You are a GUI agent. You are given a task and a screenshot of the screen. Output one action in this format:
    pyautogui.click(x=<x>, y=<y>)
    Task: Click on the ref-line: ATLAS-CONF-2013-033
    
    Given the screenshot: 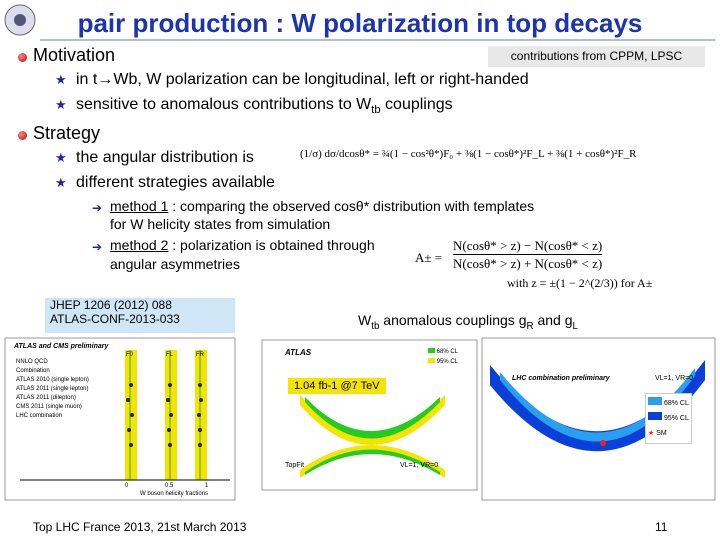 What is the action you would take?
    pyautogui.click(x=115, y=319)
    